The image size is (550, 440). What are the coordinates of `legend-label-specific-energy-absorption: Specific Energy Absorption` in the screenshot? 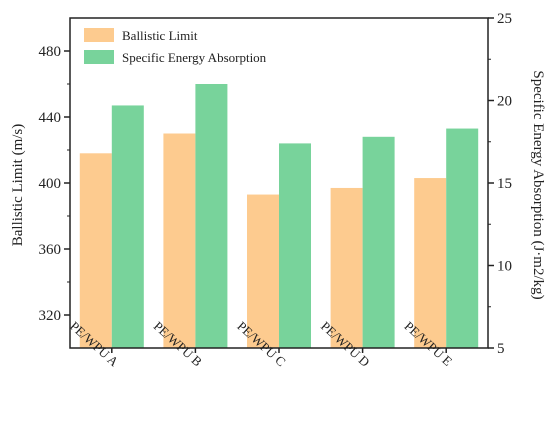 It's located at (194, 57).